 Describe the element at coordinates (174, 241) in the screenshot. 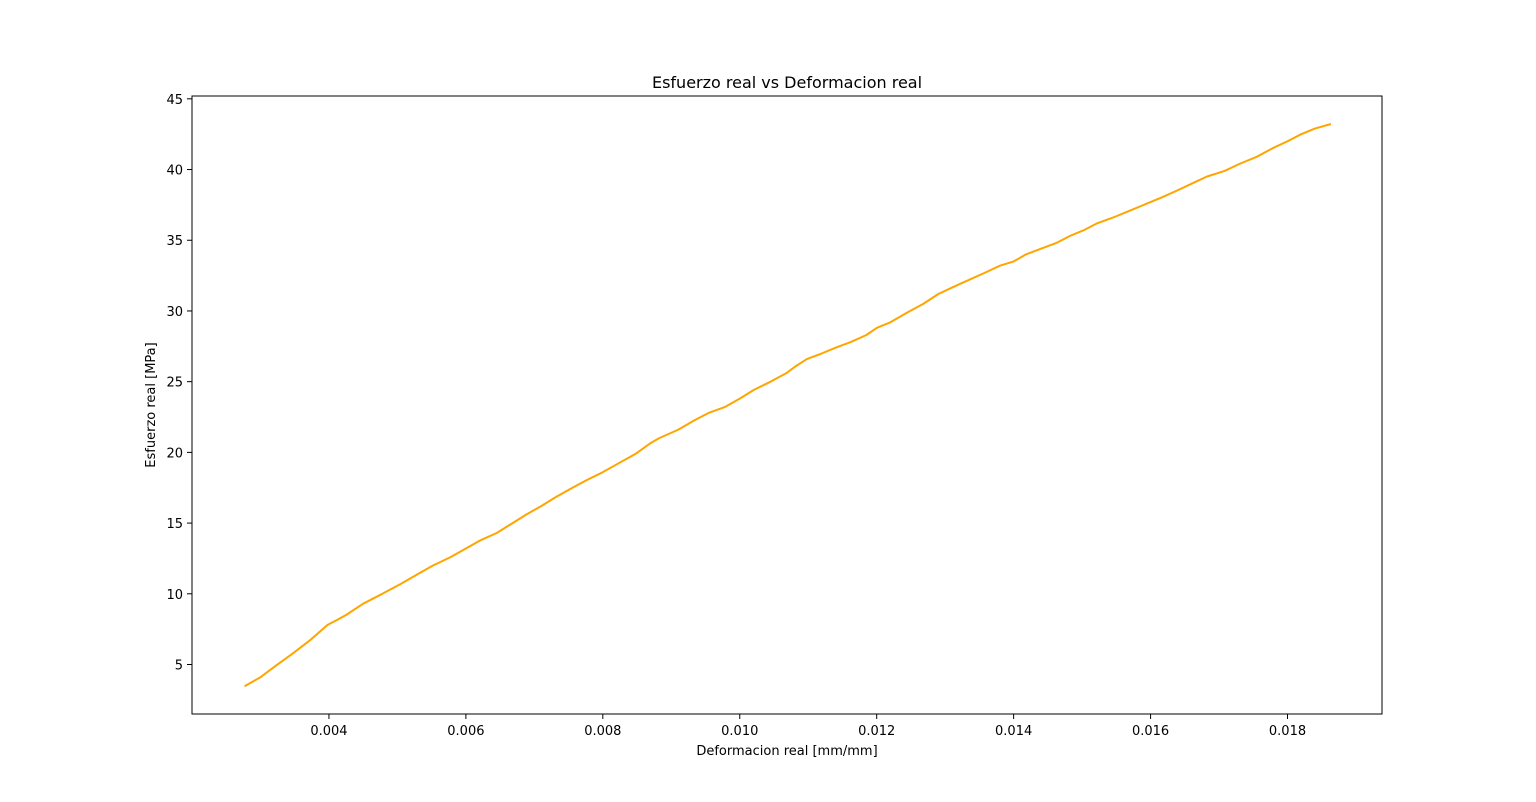

I see `y-tick-label: 35` at that location.